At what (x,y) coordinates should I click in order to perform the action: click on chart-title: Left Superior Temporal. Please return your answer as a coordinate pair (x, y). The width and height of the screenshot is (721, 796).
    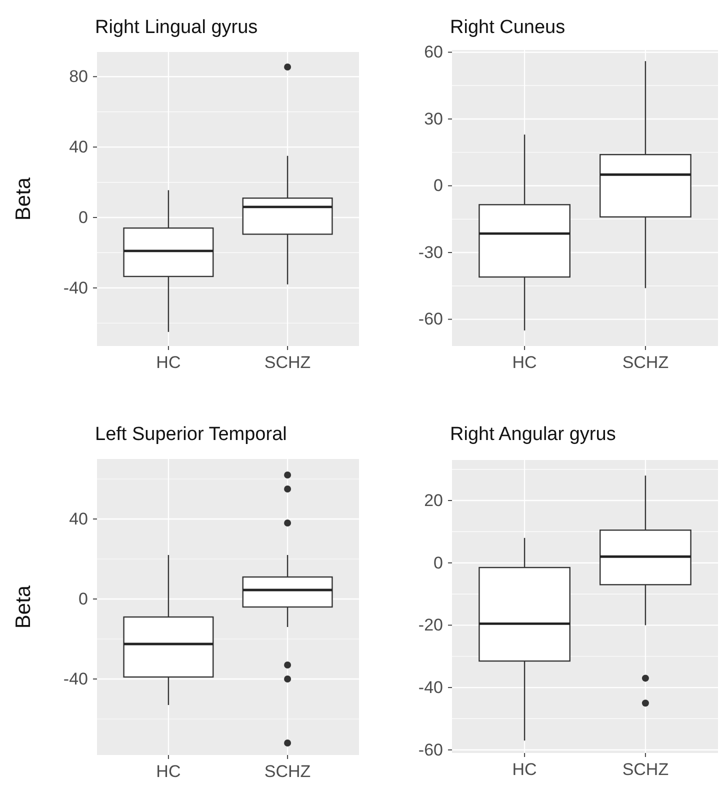
    Looking at the image, I should click on (191, 434).